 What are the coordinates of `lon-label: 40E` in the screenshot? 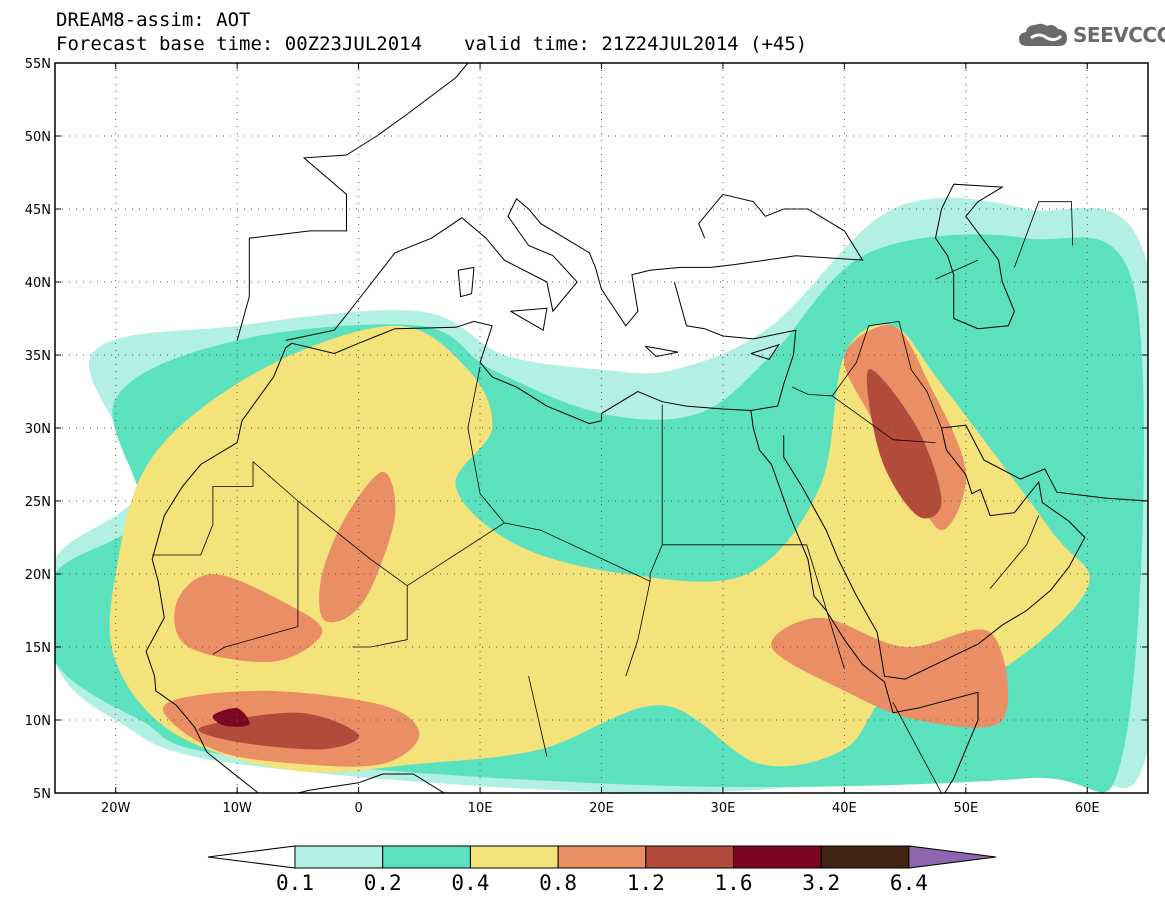 It's located at (844, 808).